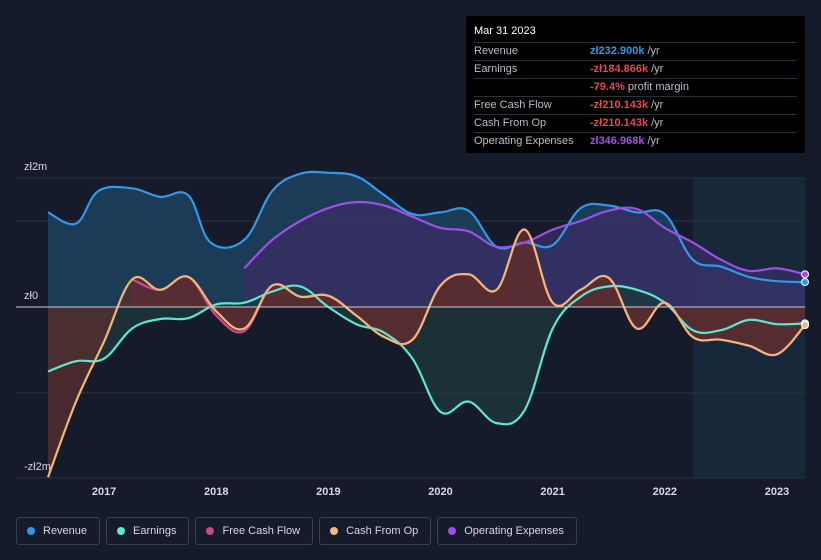  I want to click on x-tick-label: 2019, so click(328, 492).